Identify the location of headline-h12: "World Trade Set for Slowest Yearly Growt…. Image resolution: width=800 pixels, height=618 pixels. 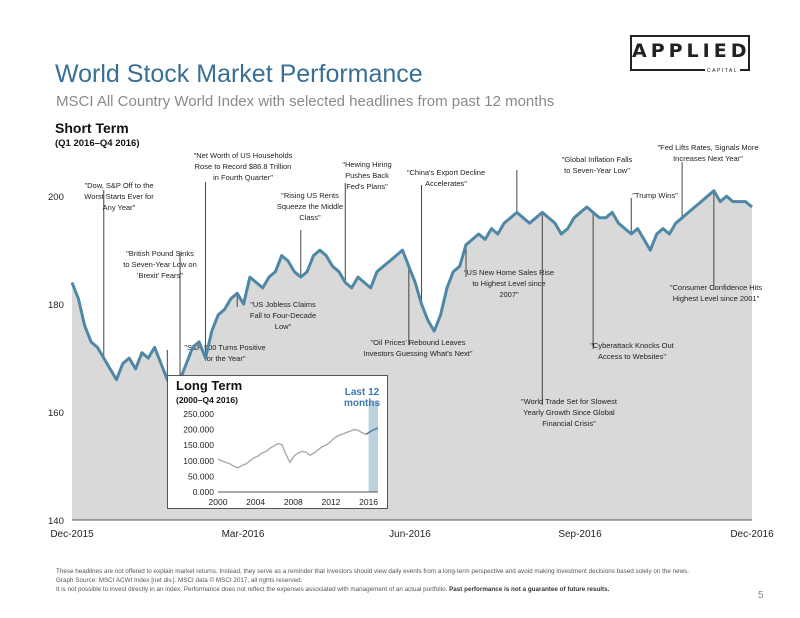
(569, 412).